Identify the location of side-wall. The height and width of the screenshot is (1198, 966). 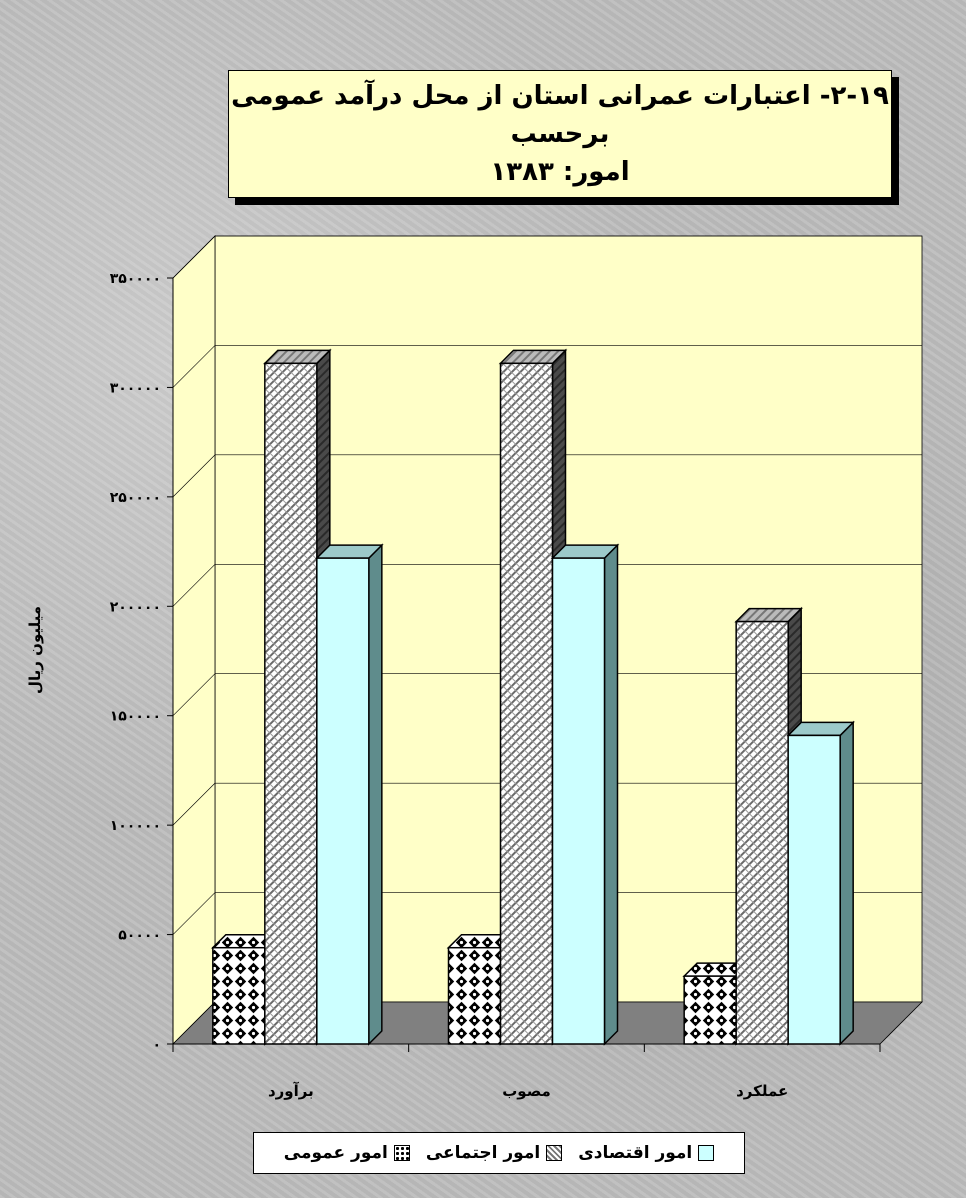
(194, 640).